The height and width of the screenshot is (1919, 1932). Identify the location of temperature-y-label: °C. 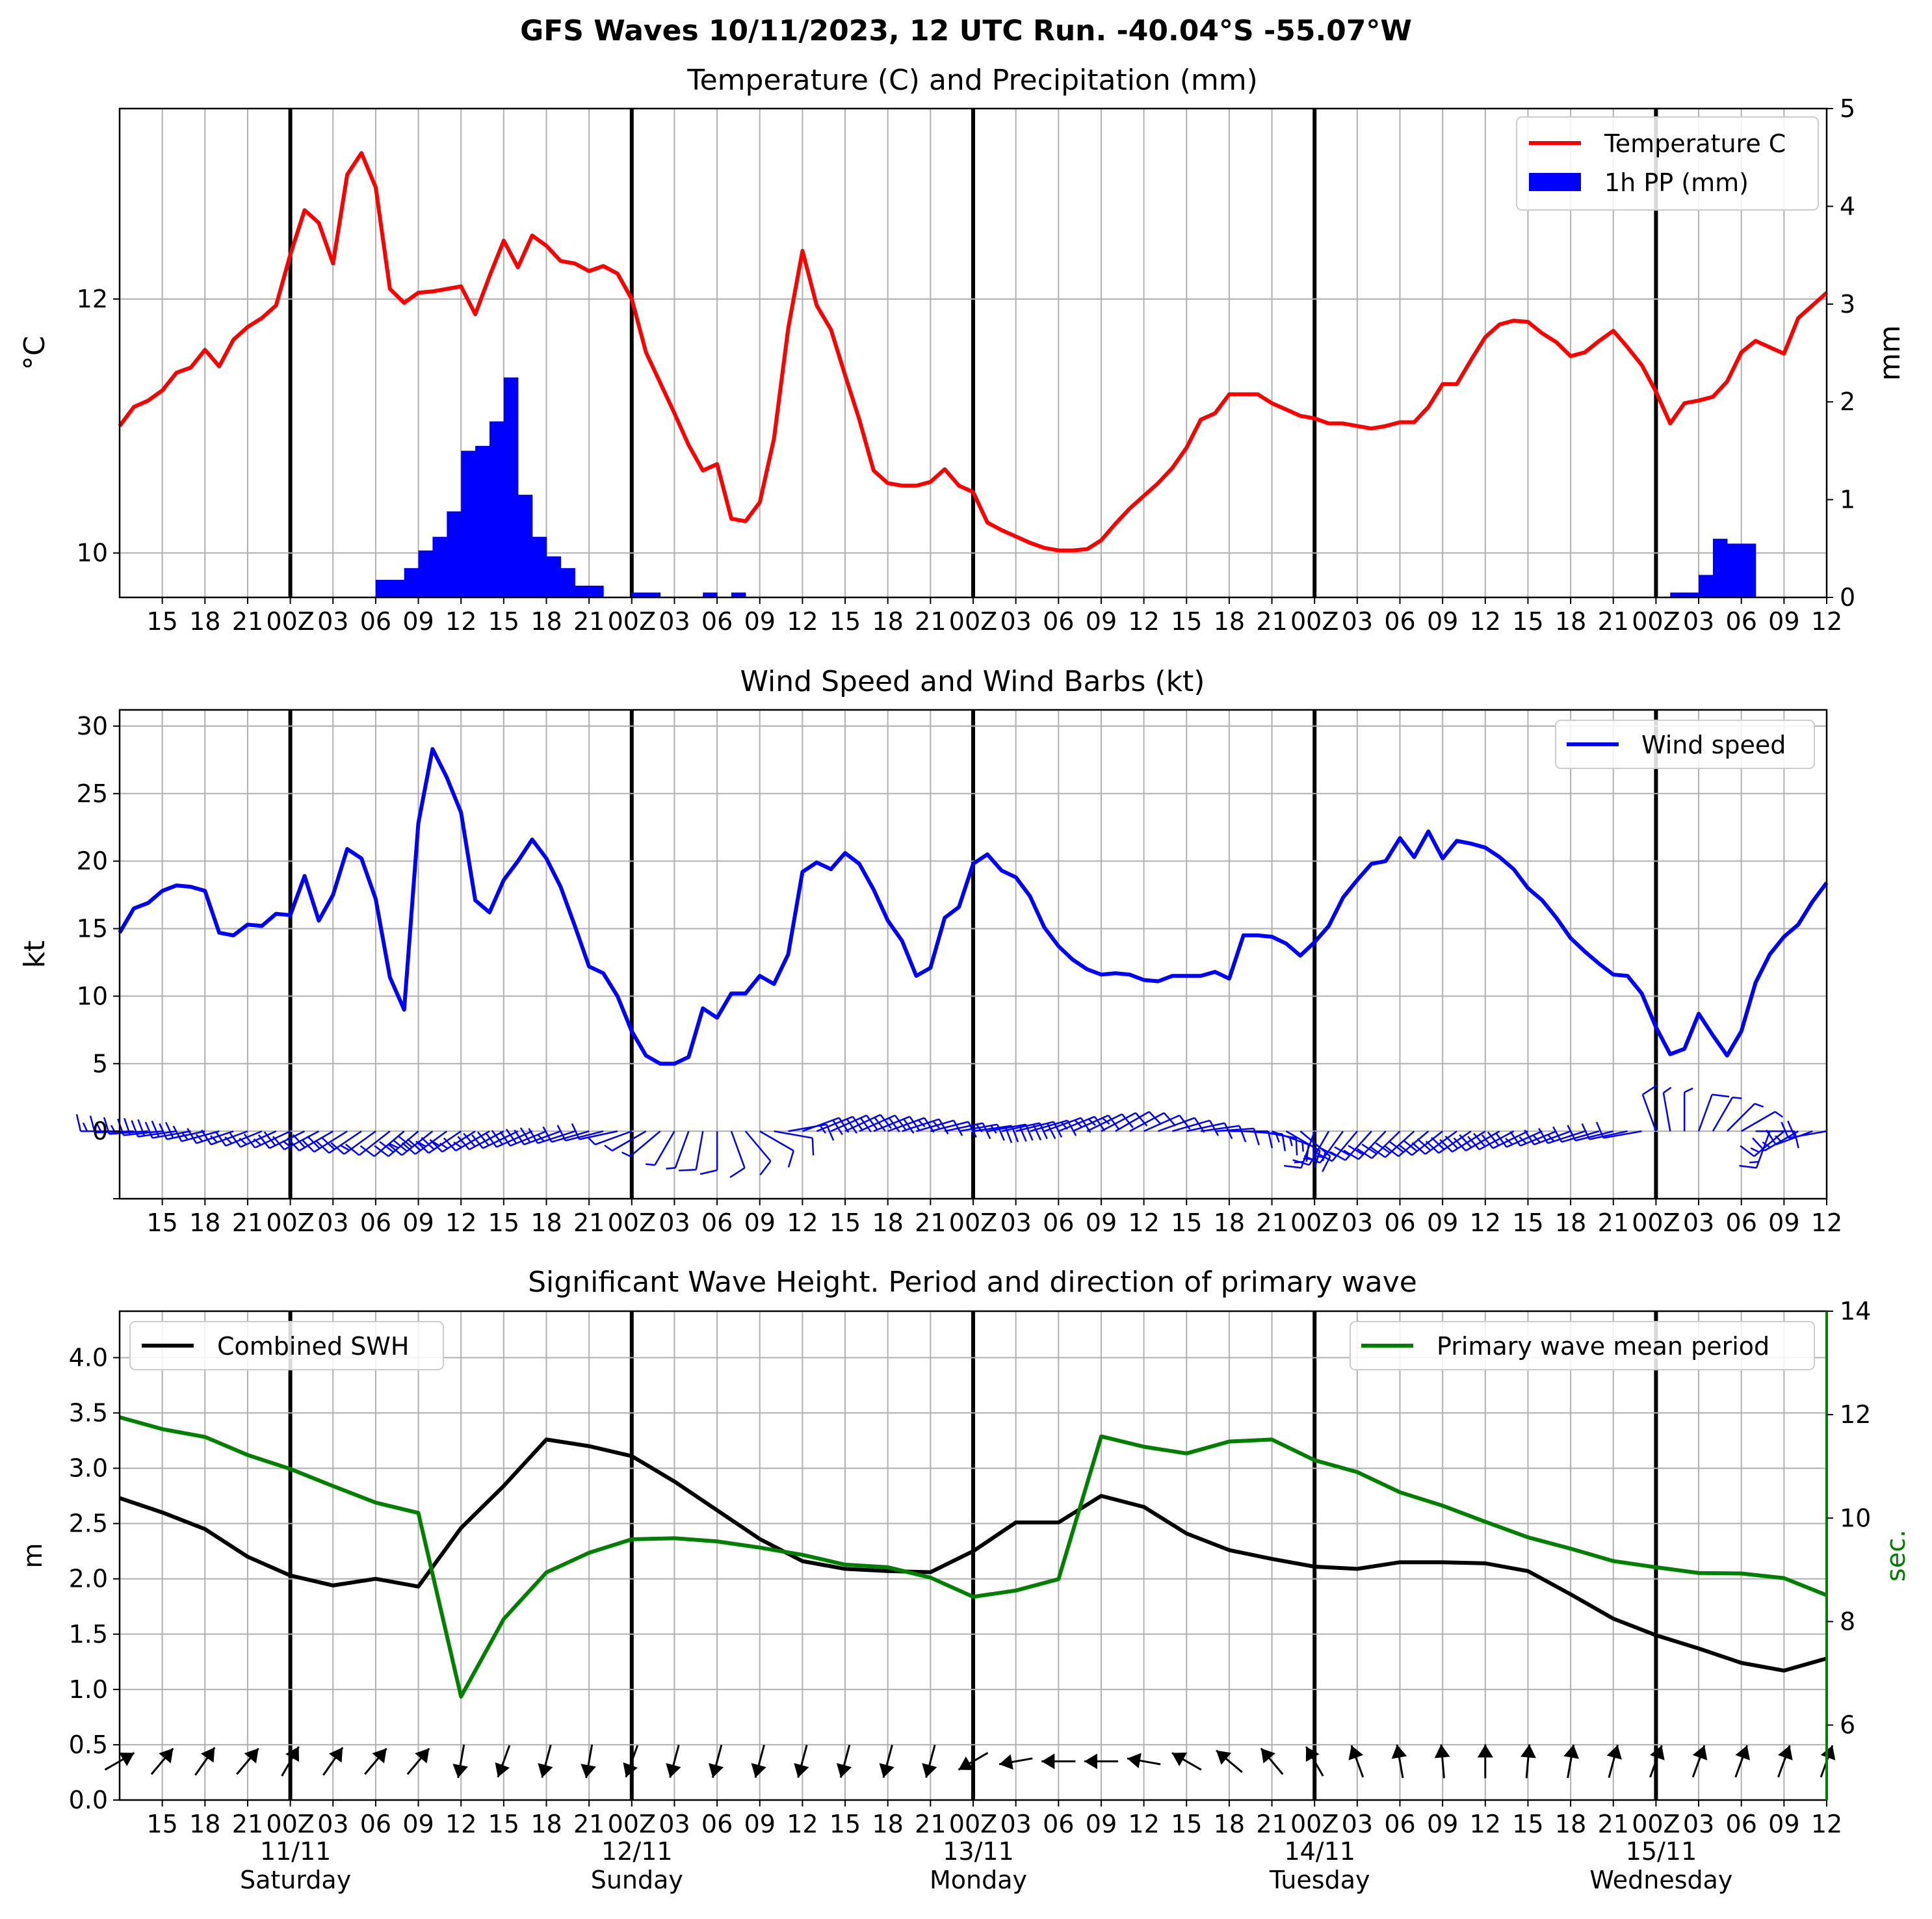
(34, 353).